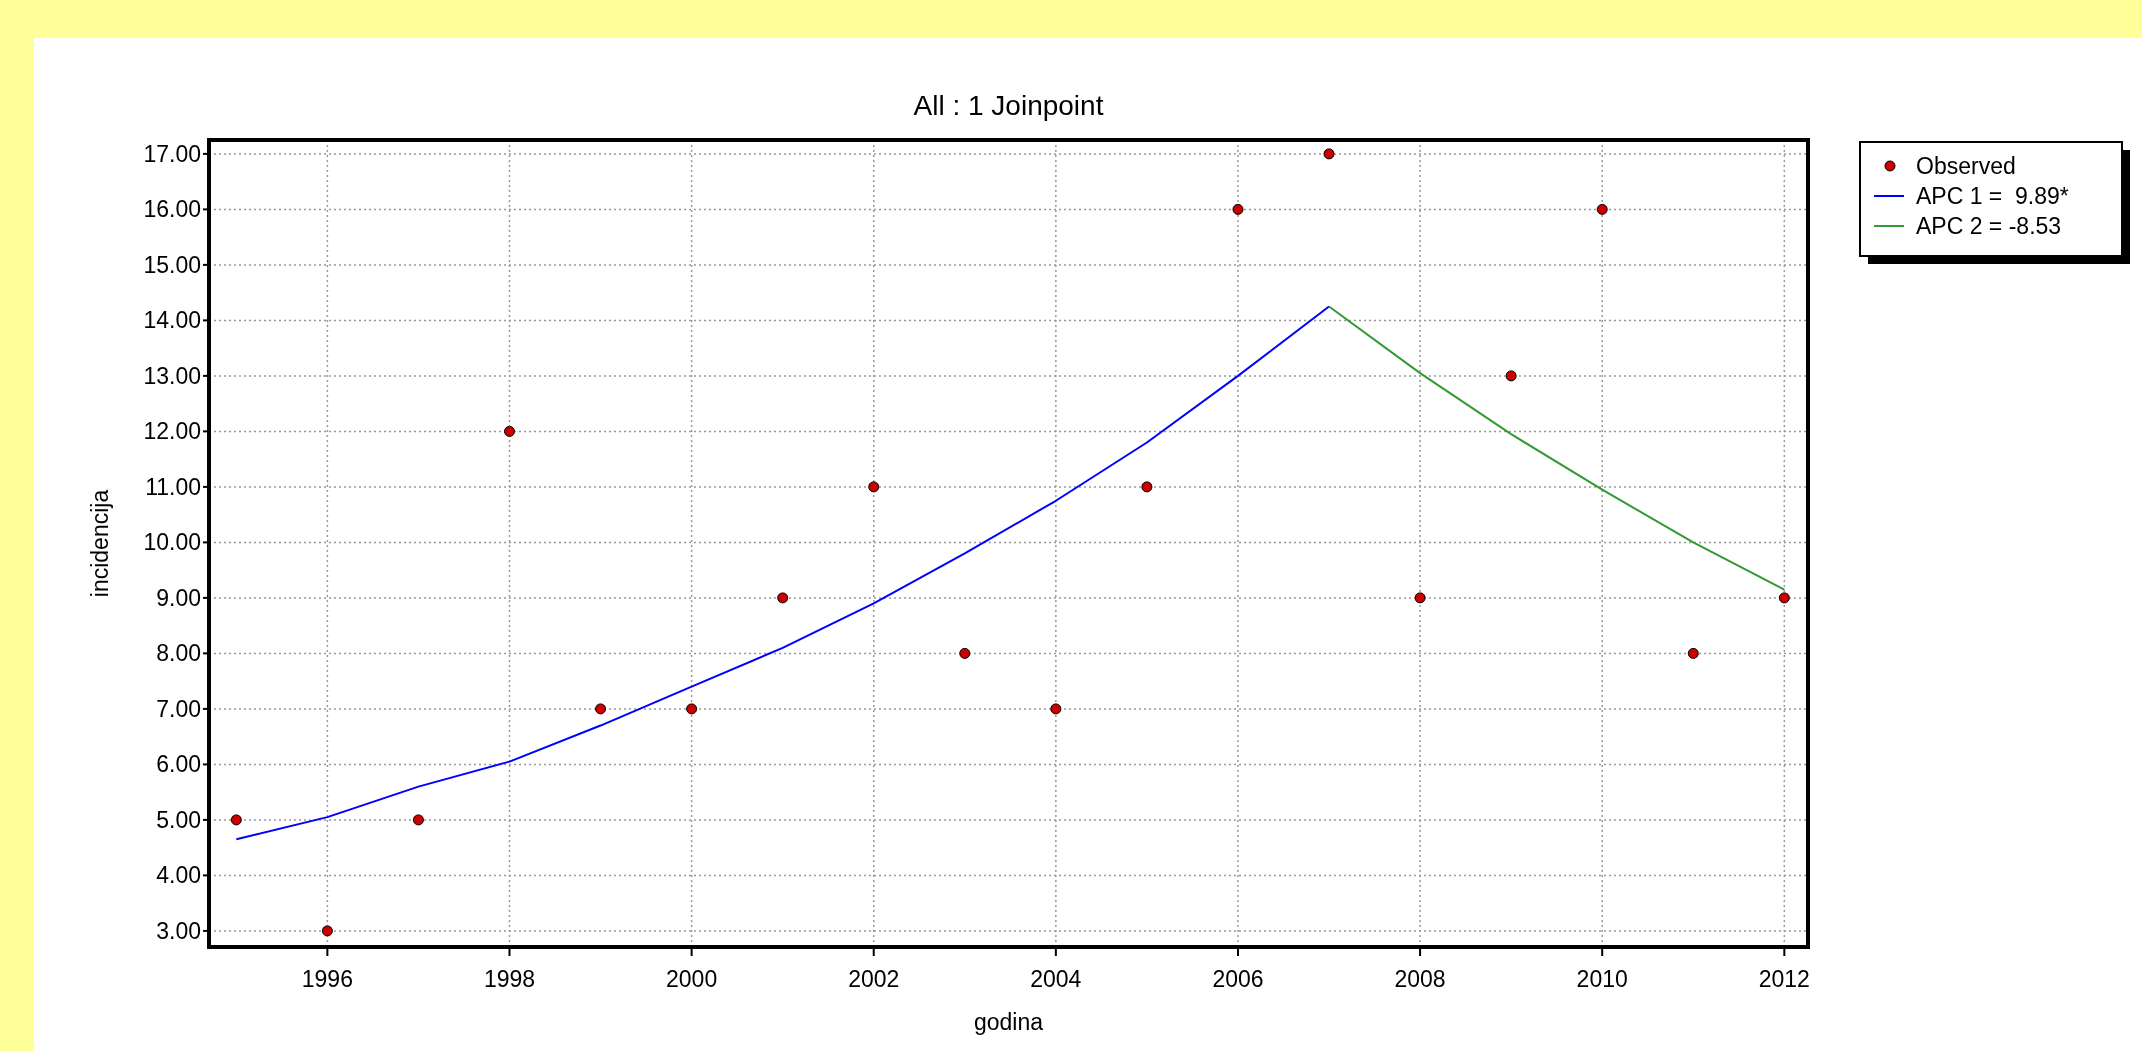 This screenshot has height=1051, width=2142. Describe the element at coordinates (1602, 979) in the screenshot. I see `x-tick-label: 2010` at that location.